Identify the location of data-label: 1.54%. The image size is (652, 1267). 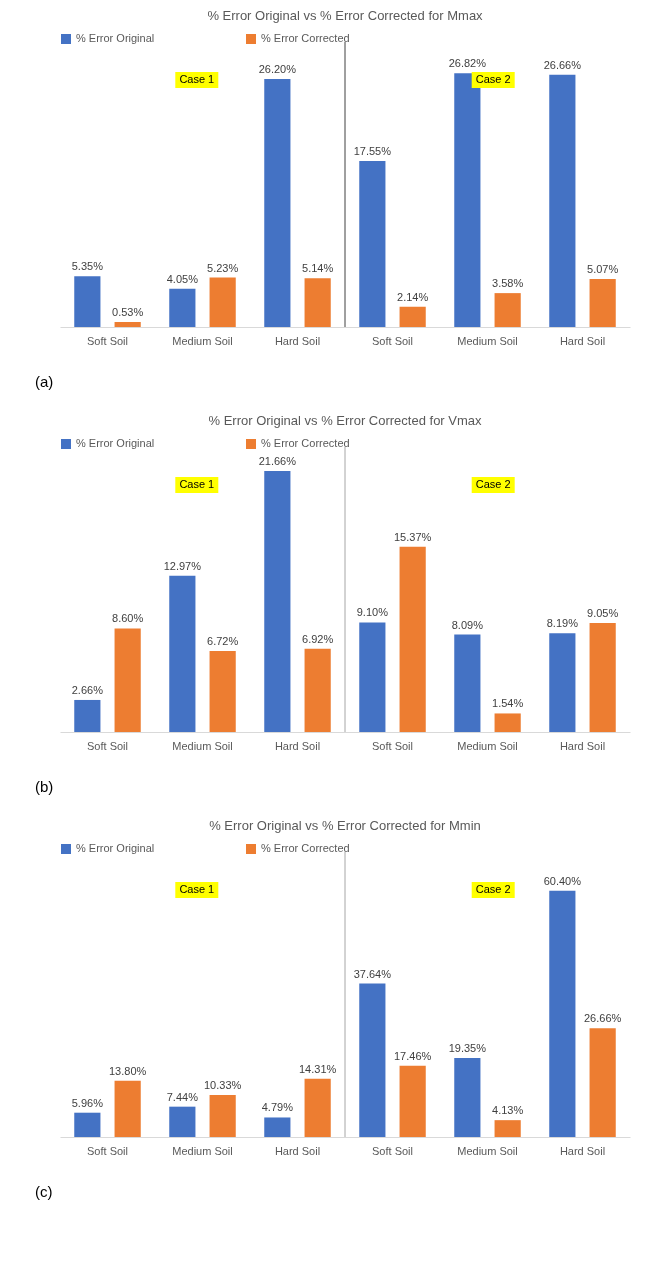
(508, 703).